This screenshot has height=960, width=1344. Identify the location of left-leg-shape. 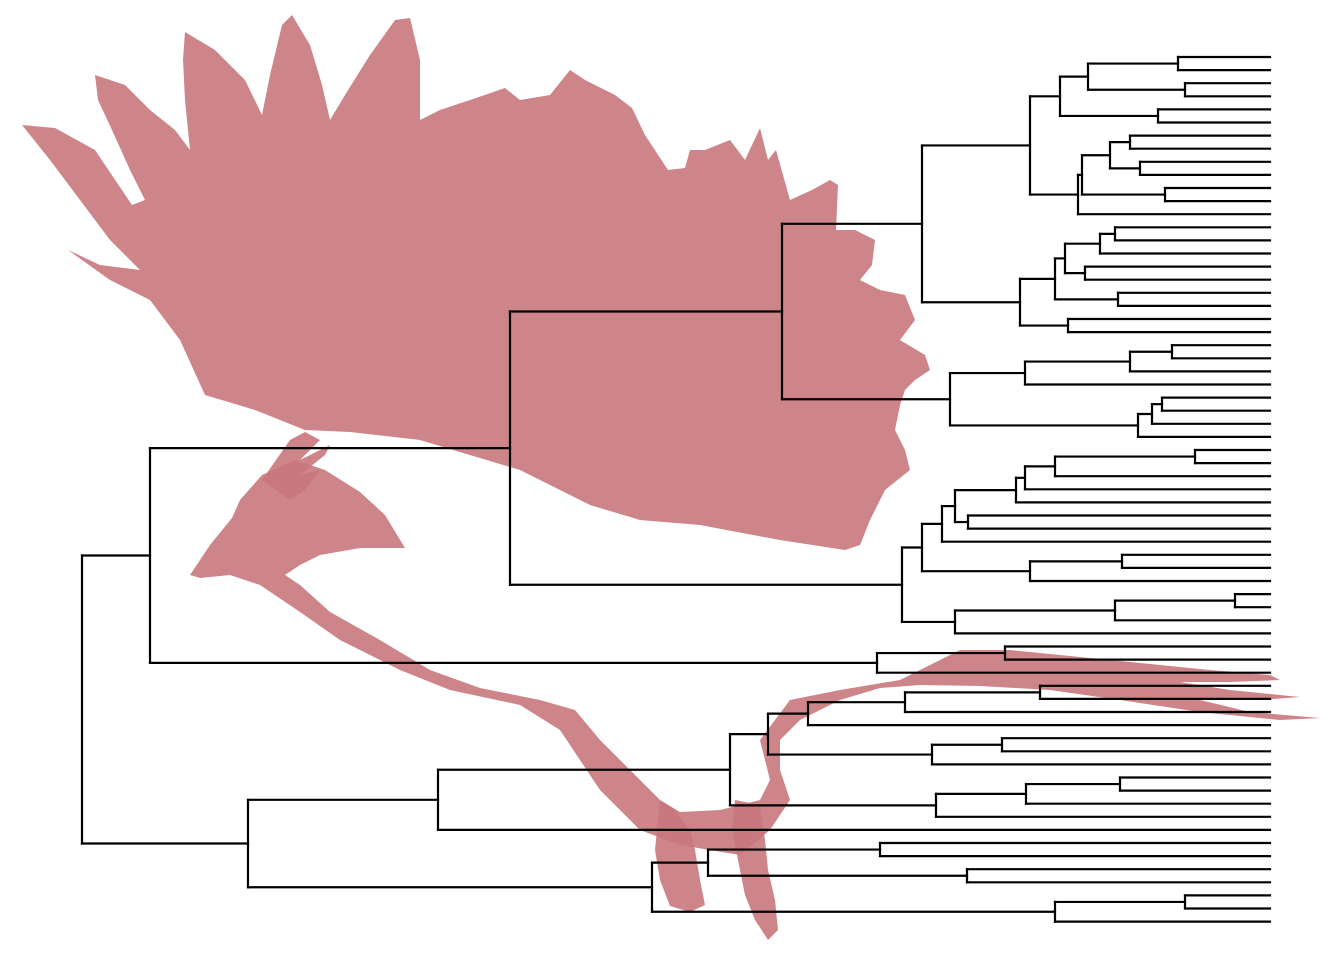
(680, 856).